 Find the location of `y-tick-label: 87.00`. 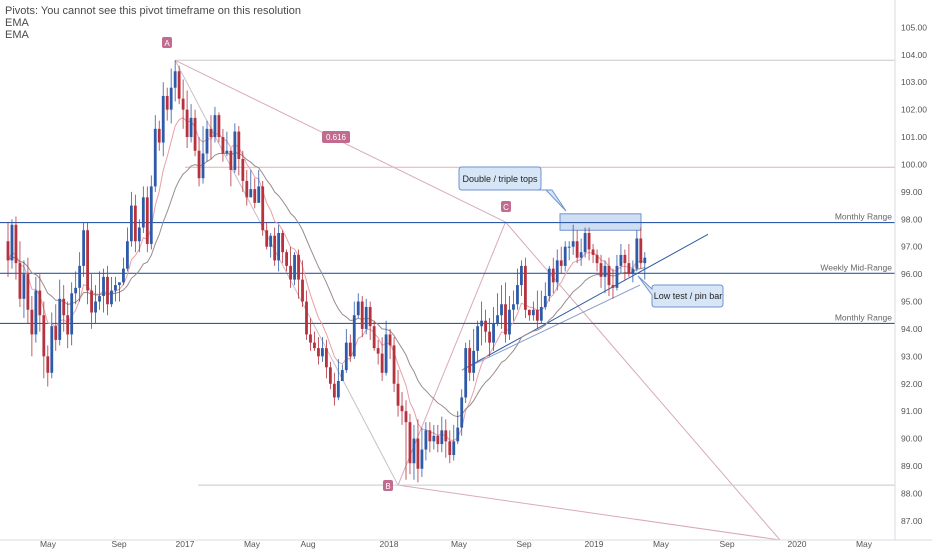

y-tick-label: 87.00 is located at coordinates (912, 521).